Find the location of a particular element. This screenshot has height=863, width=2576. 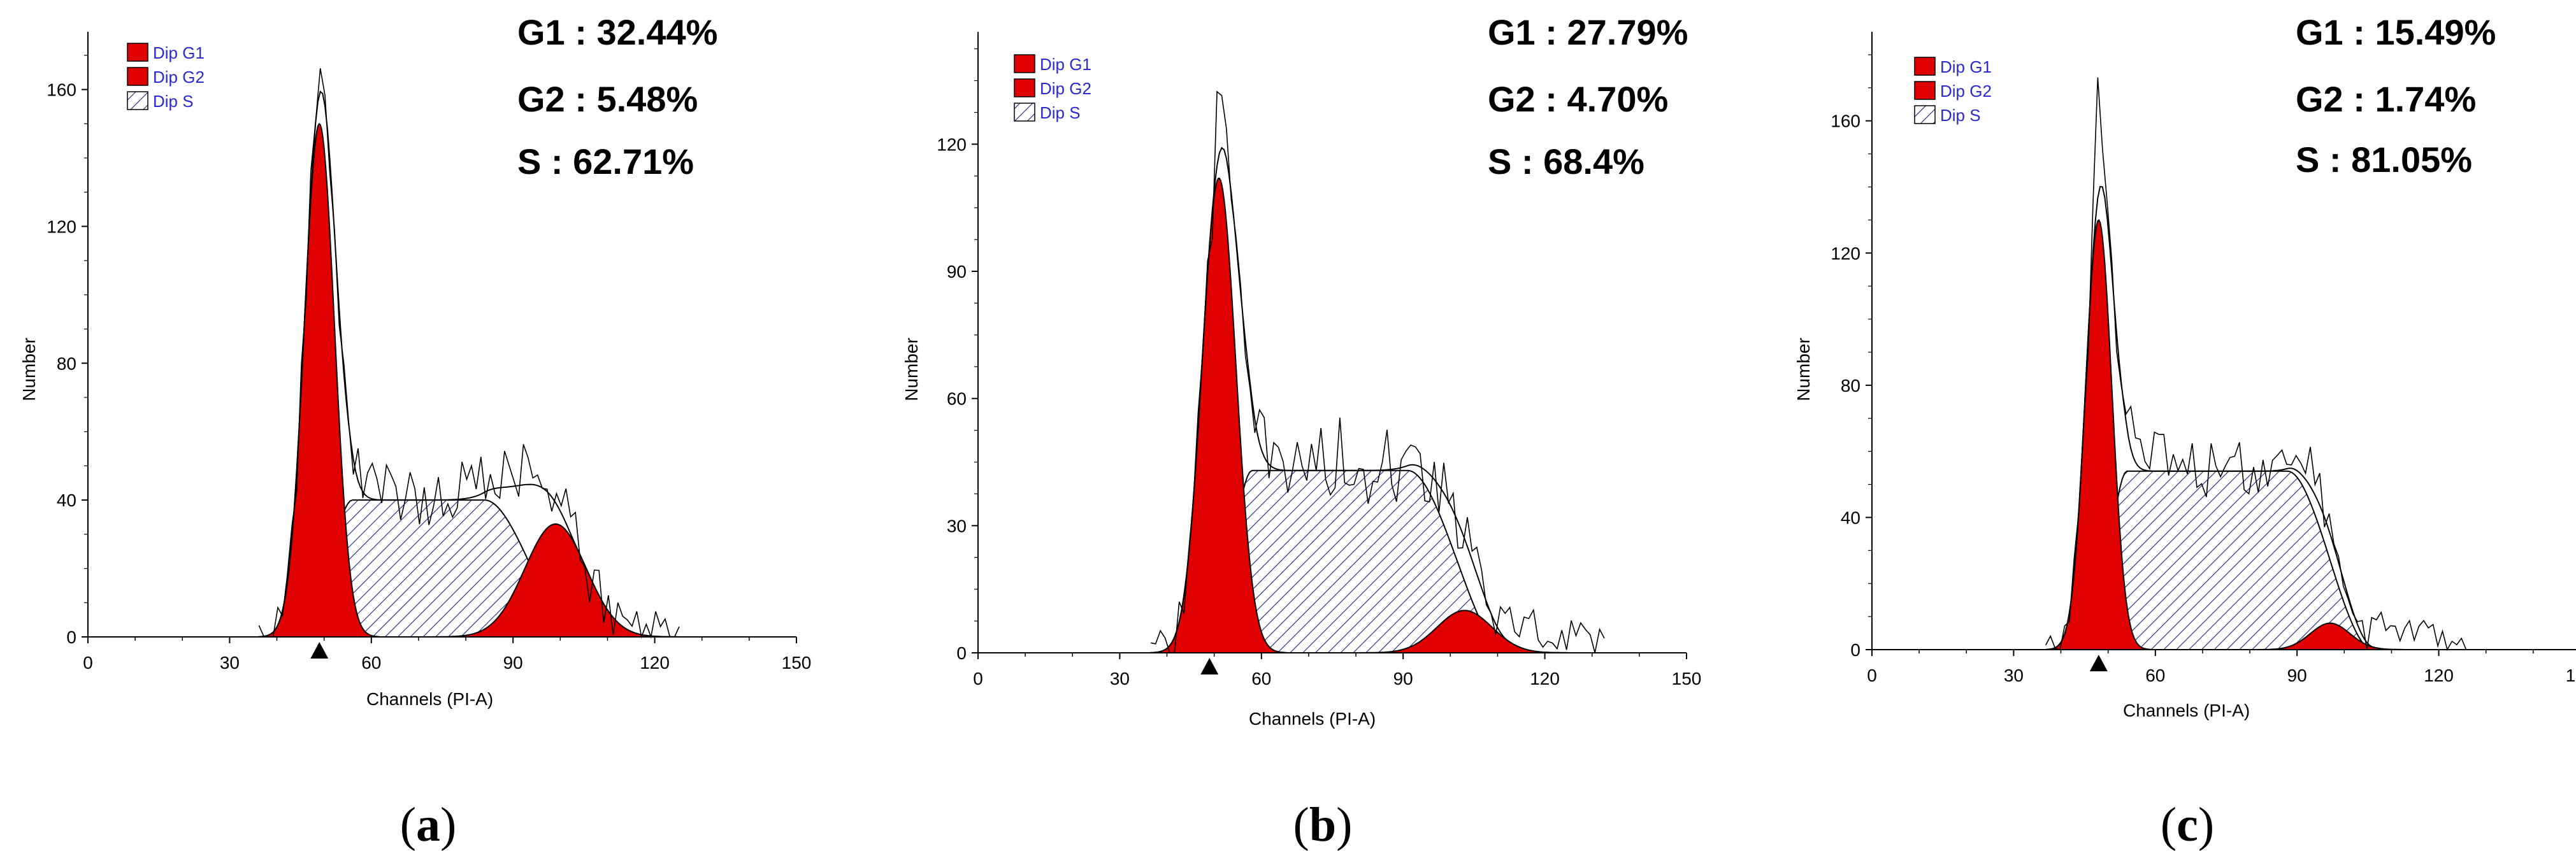

y-tick-label: 30 is located at coordinates (957, 526).